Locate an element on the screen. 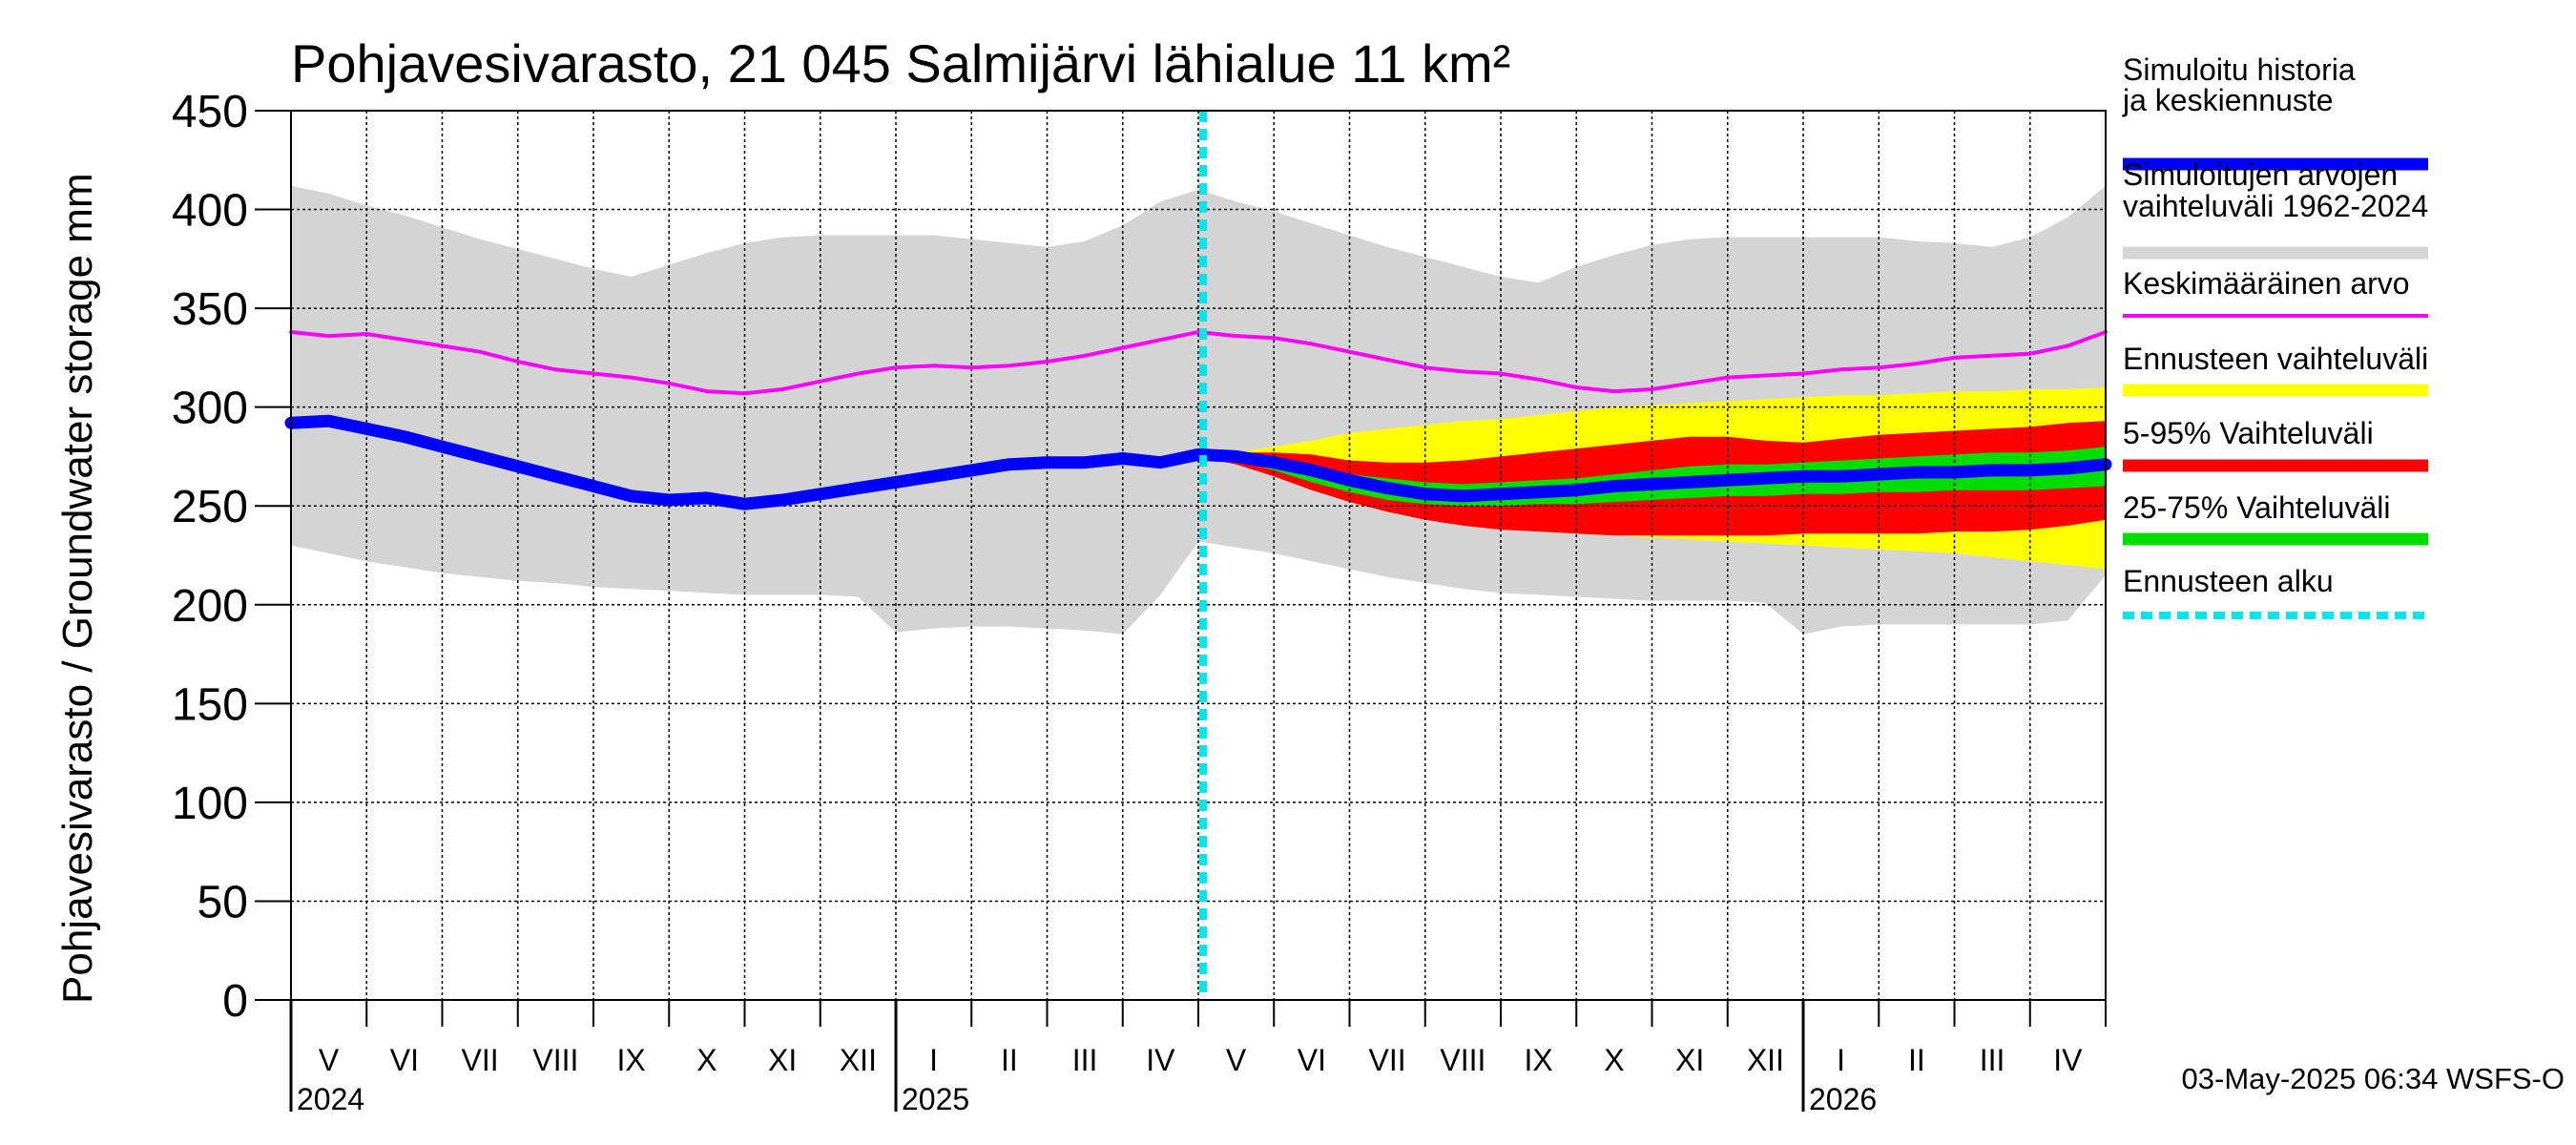  y-tick-label: 250 is located at coordinates (210, 507).